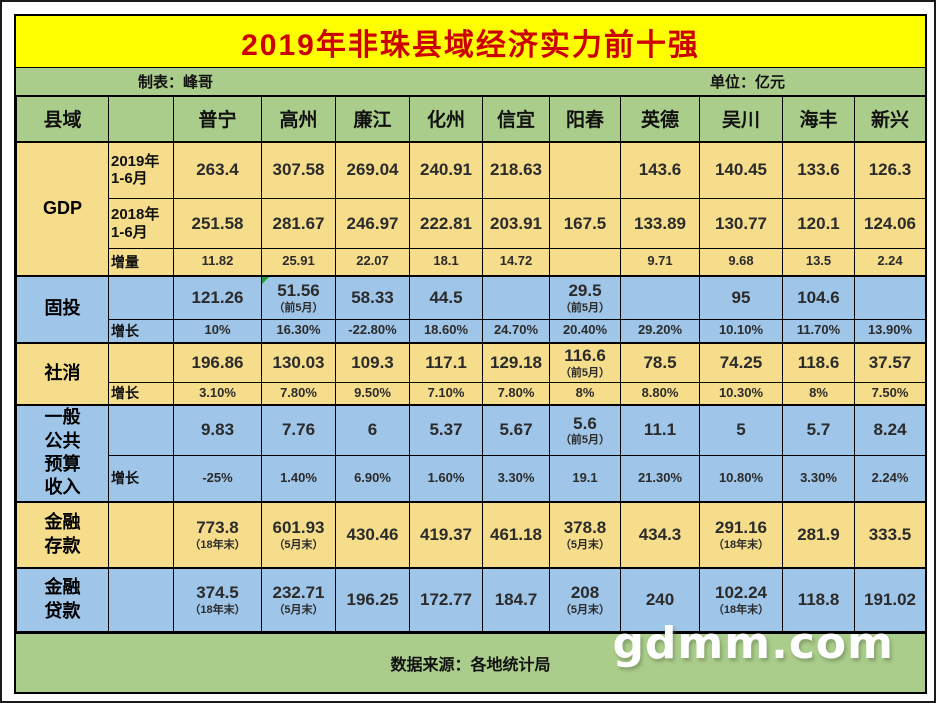 This screenshot has width=936, height=703. What do you see at coordinates (62, 452) in the screenshot?
I see `row-group-label: 一般 公共 预算 收入` at bounding box center [62, 452].